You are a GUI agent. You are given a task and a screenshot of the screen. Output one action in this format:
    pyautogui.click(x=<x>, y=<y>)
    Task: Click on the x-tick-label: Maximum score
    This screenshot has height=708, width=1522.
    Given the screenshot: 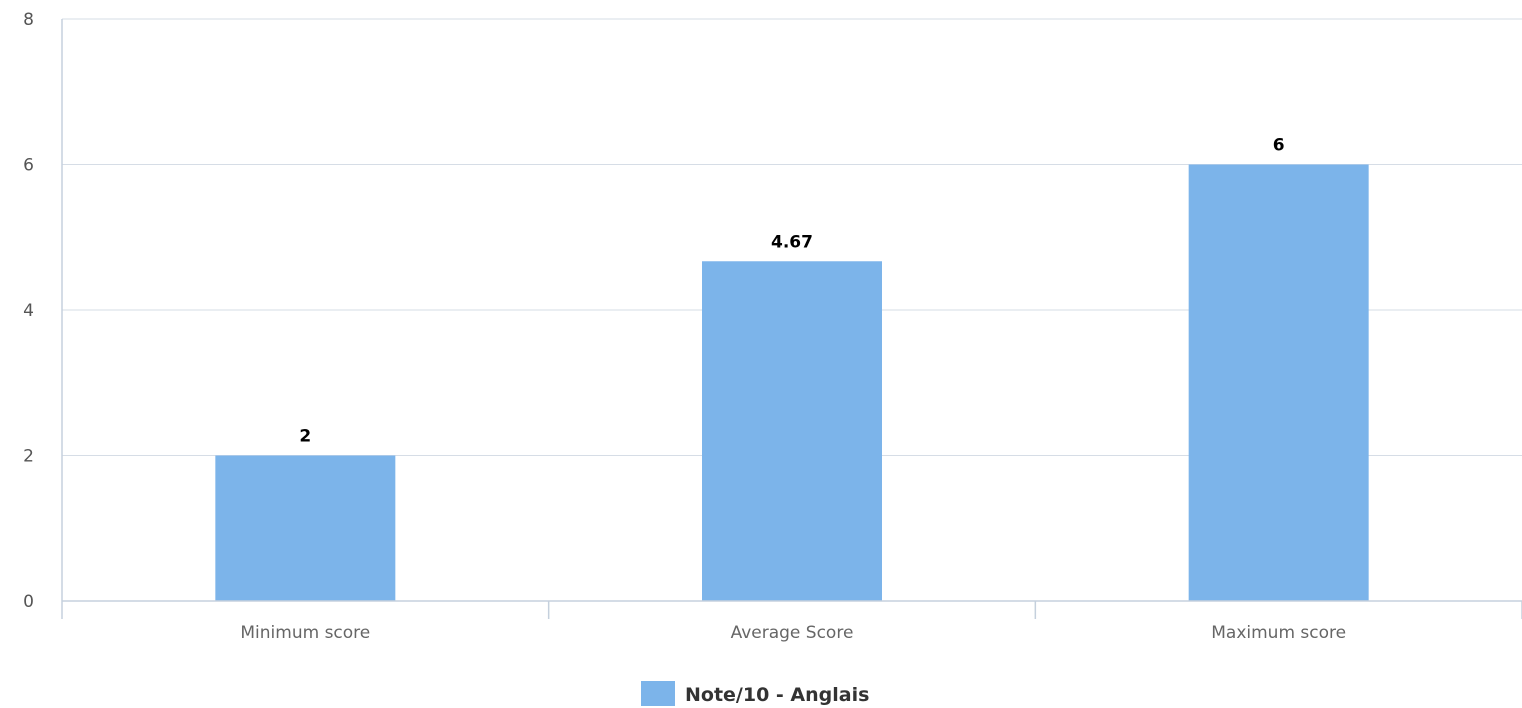 What is the action you would take?
    pyautogui.click(x=1278, y=633)
    